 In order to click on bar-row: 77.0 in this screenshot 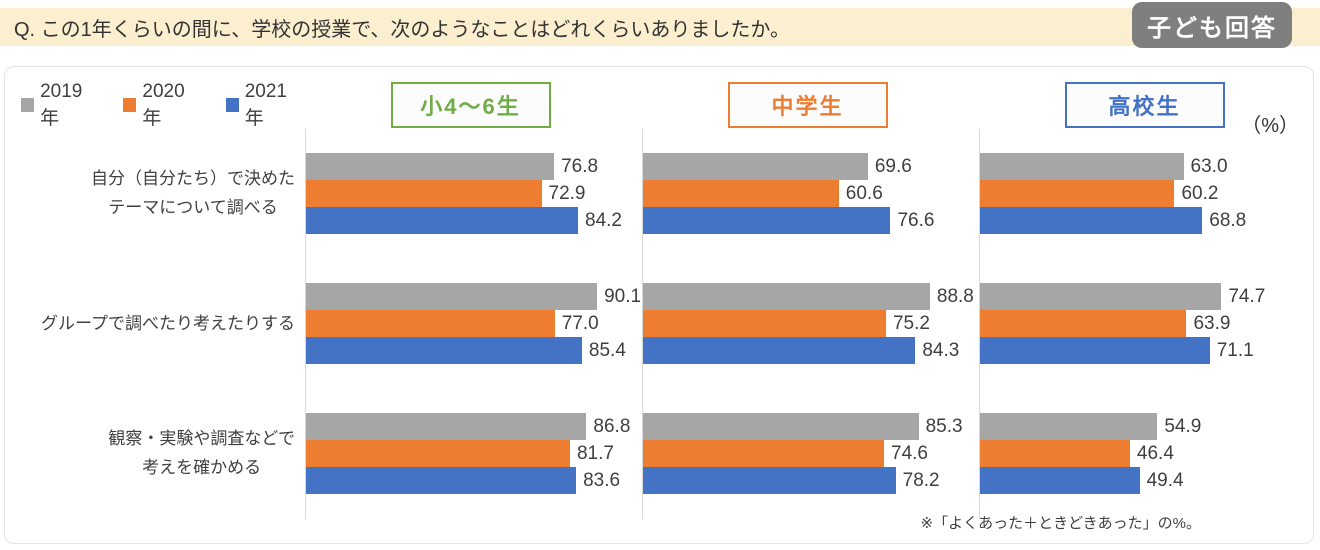, I will do `click(474, 323)`.